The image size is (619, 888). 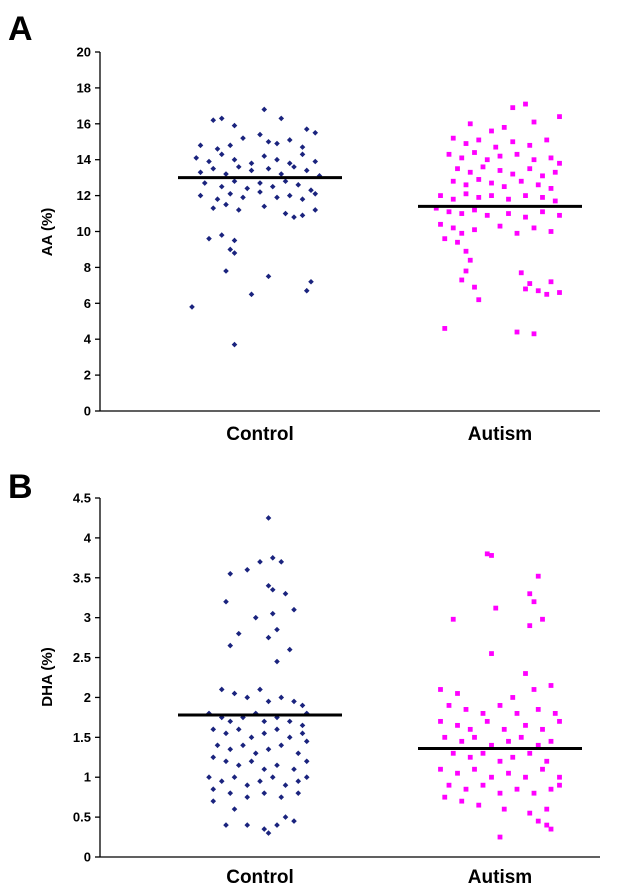 What do you see at coordinates (84, 195) in the screenshot?
I see `y-tick-label: 12` at bounding box center [84, 195].